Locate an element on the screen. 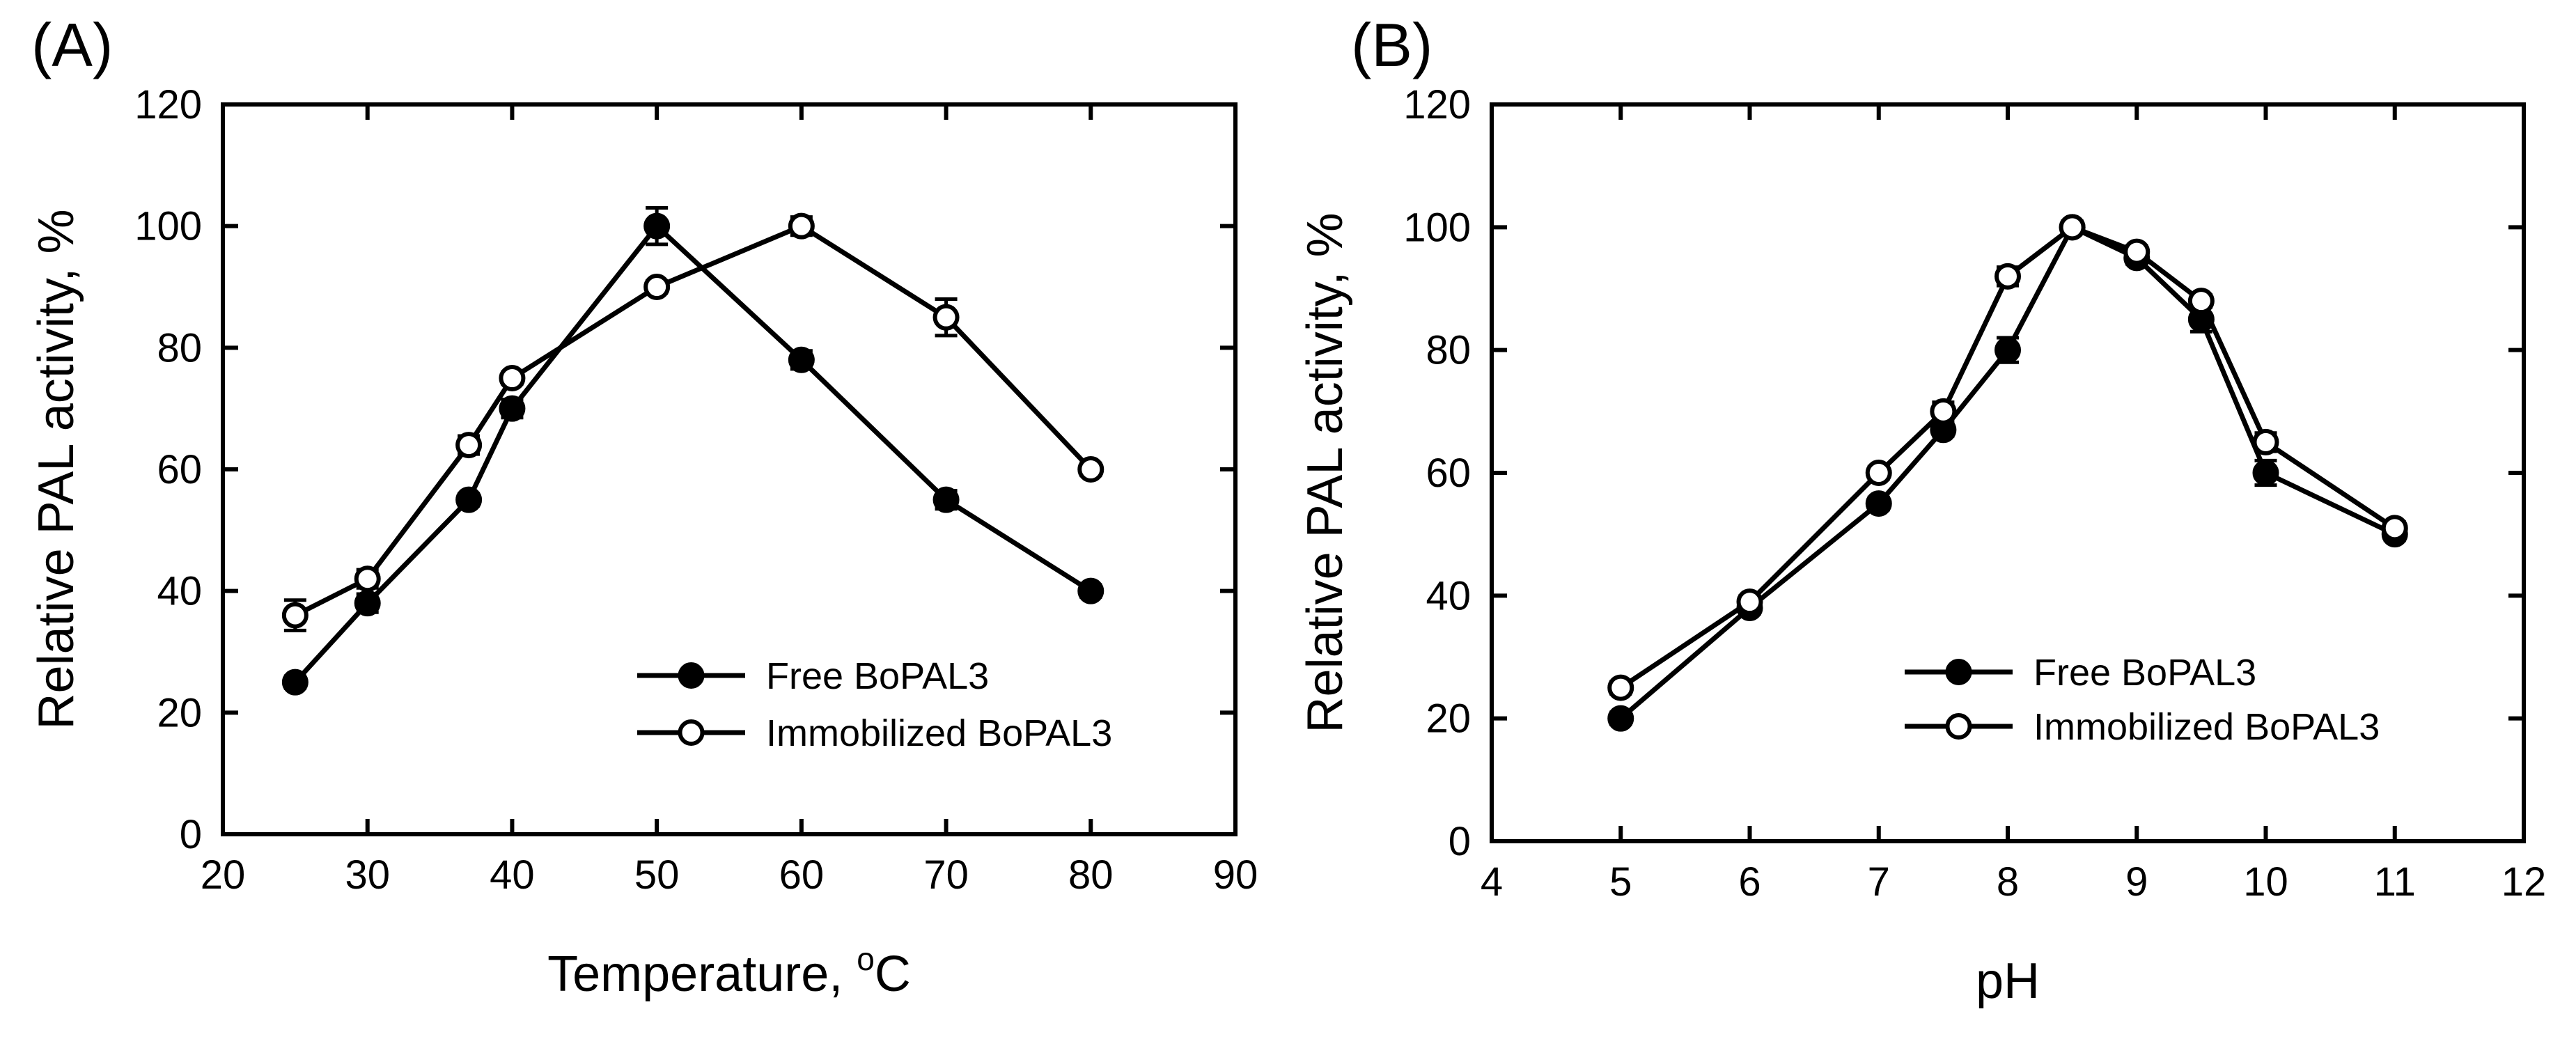 This screenshot has height=1039, width=2576. x-axis-label: Temperature, oC is located at coordinates (729, 971).